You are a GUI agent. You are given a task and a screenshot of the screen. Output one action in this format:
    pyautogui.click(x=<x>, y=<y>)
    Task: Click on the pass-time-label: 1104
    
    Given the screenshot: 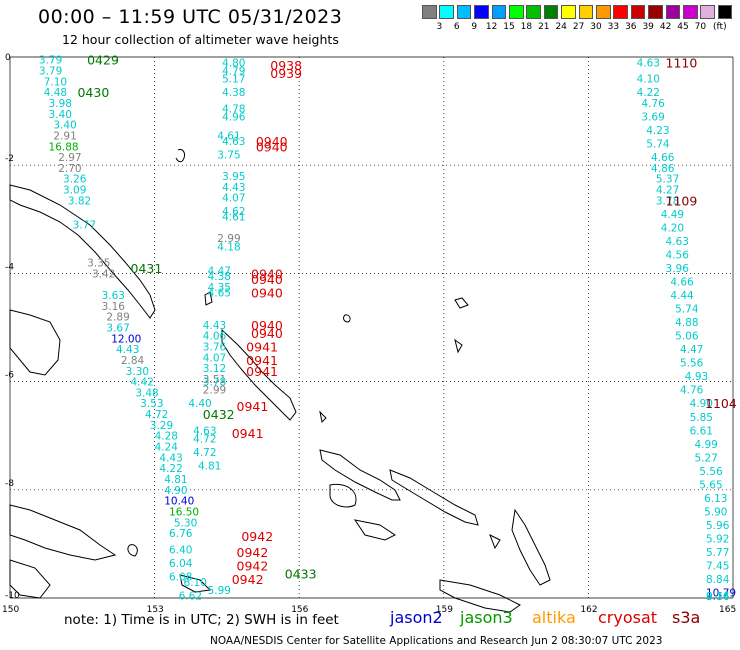 What is the action you would take?
    pyautogui.click(x=721, y=403)
    